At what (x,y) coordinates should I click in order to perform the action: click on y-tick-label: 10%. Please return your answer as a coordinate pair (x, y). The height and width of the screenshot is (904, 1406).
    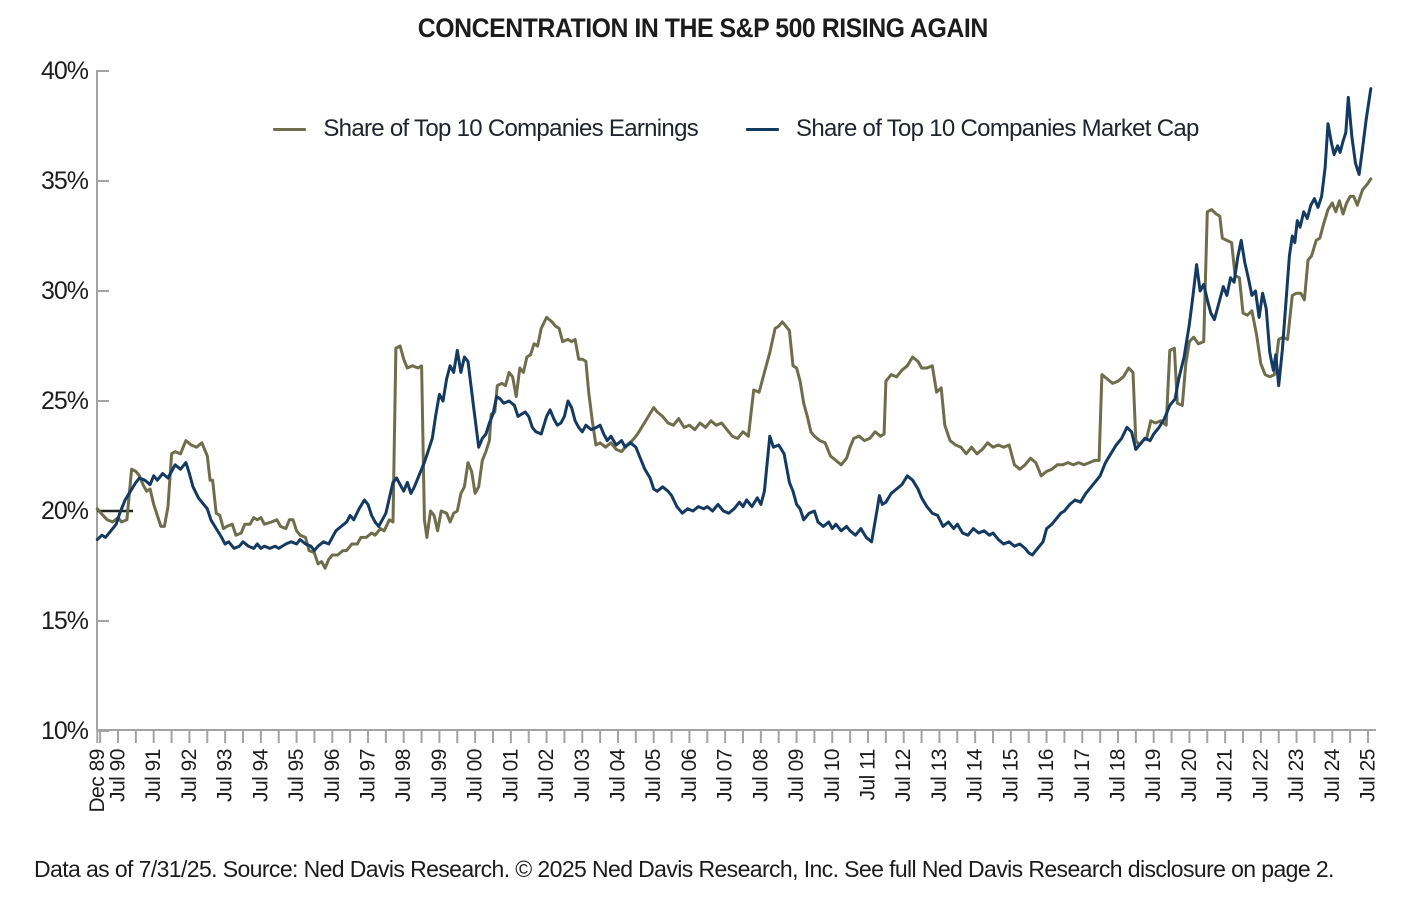
    Looking at the image, I should click on (65, 731).